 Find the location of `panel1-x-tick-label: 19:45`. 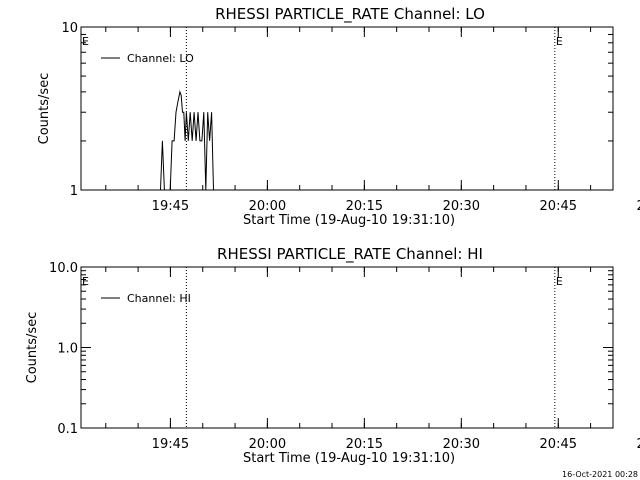

panel1-x-tick-label: 19:45 is located at coordinates (170, 206).